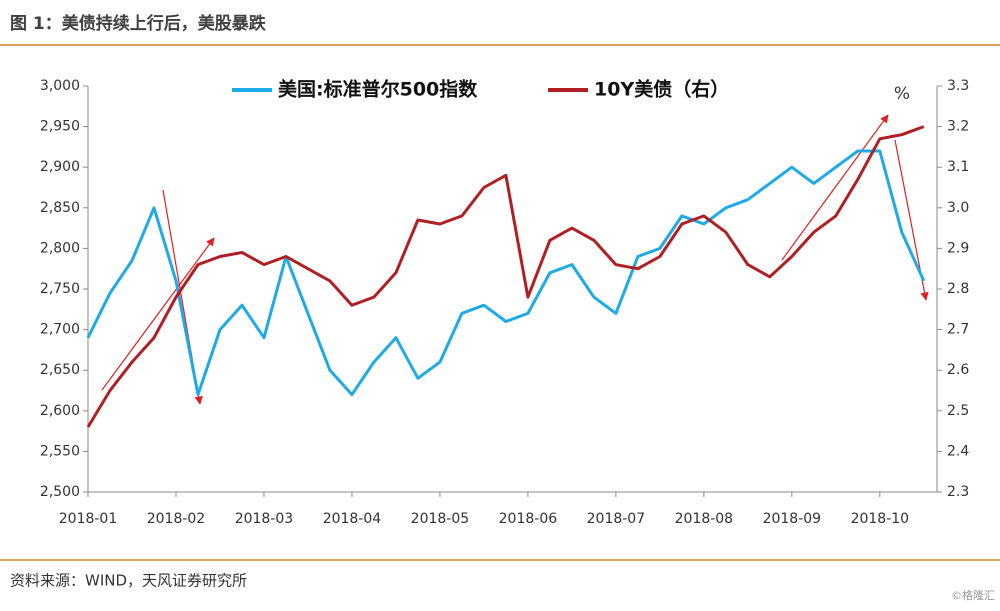 This screenshot has width=1000, height=611. Describe the element at coordinates (88, 519) in the screenshot. I see `x-tick-label: 2018-01` at that location.